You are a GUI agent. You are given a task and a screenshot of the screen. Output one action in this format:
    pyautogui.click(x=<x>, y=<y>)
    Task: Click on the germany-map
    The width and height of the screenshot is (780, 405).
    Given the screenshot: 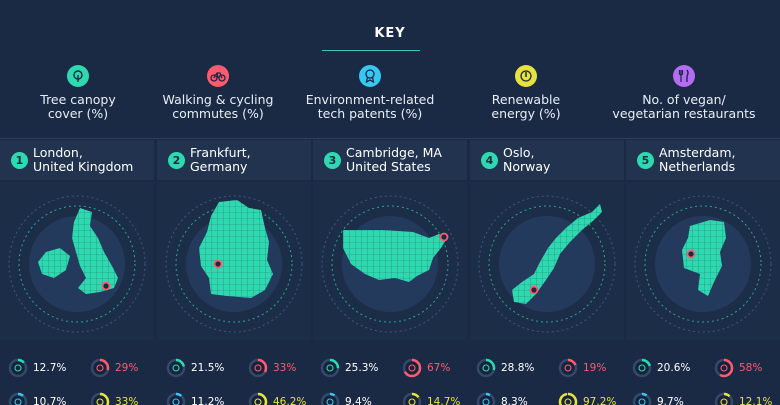 What is the action you would take?
    pyautogui.click(x=234, y=264)
    